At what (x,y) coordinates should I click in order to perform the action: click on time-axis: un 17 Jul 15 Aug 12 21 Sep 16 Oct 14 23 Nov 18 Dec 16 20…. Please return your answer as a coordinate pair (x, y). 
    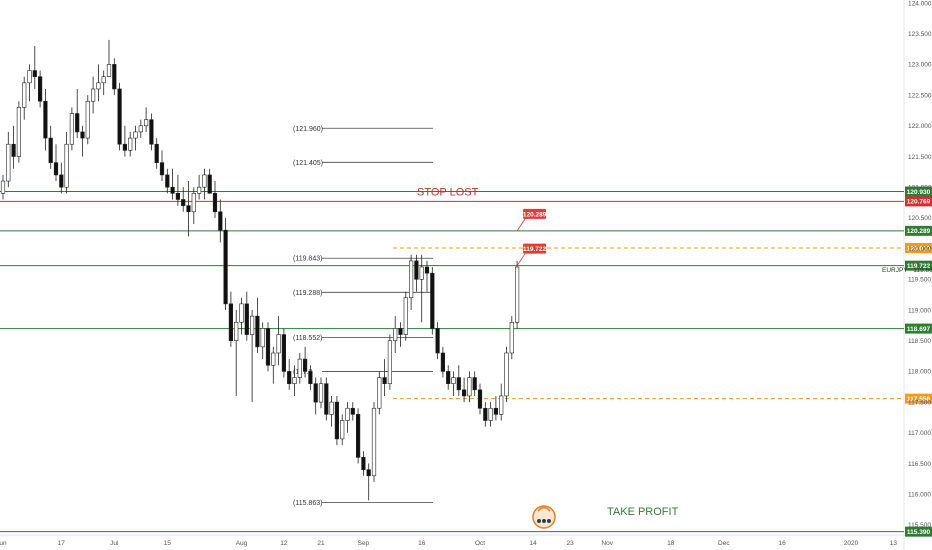
    Looking at the image, I should click on (448, 543).